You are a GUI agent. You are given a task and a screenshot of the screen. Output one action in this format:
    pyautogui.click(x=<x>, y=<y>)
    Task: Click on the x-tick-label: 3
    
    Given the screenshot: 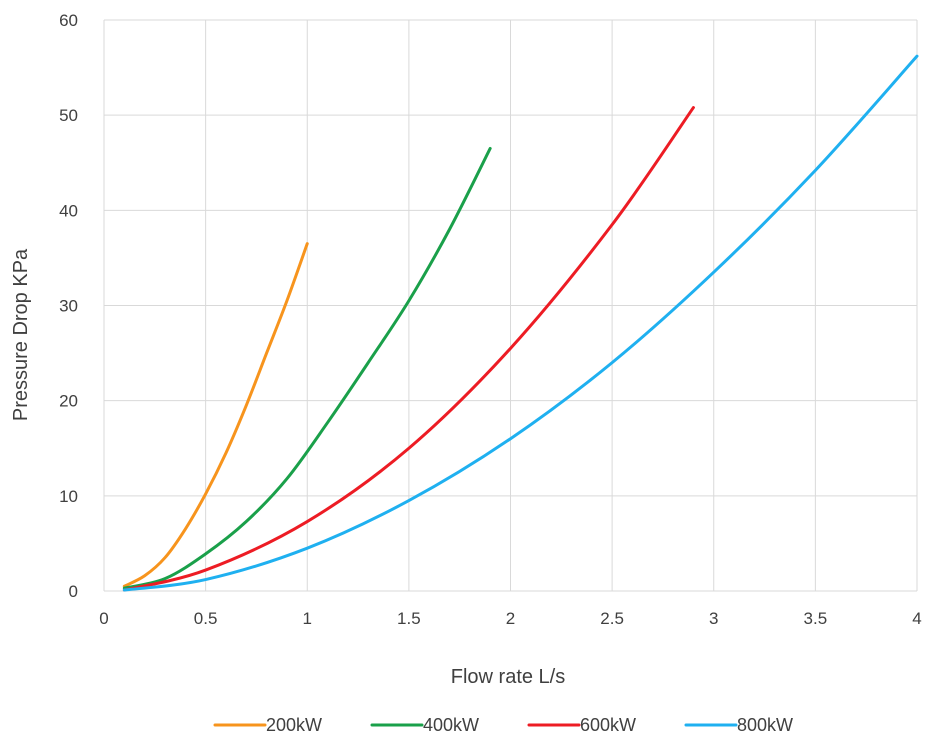 What is the action you would take?
    pyautogui.click(x=713, y=618)
    